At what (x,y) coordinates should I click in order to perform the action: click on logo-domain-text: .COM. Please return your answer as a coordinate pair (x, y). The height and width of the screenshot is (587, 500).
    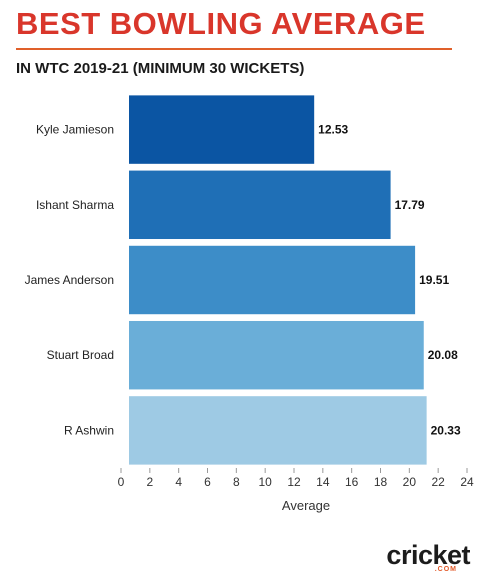
    Looking at the image, I should click on (445, 569).